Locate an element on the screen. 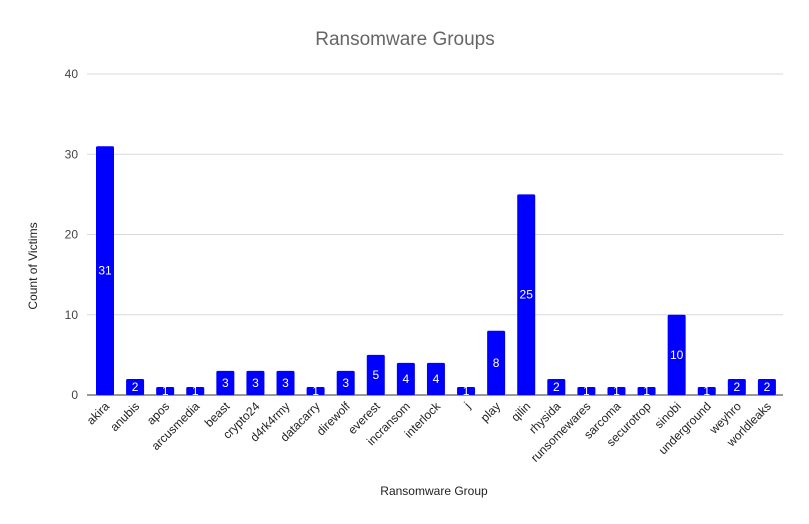 This screenshot has height=524, width=809. data-label-d4rk4rmy: 3 is located at coordinates (285, 383).